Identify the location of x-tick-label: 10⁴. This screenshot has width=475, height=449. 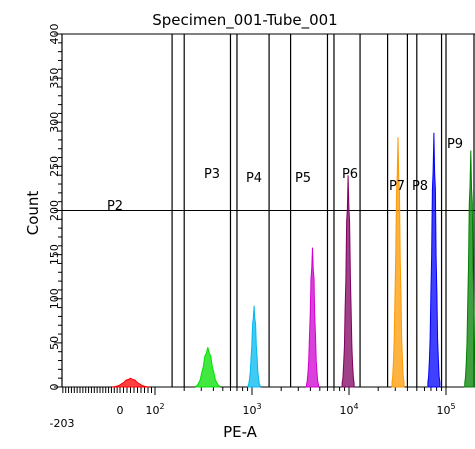
(348, 409).